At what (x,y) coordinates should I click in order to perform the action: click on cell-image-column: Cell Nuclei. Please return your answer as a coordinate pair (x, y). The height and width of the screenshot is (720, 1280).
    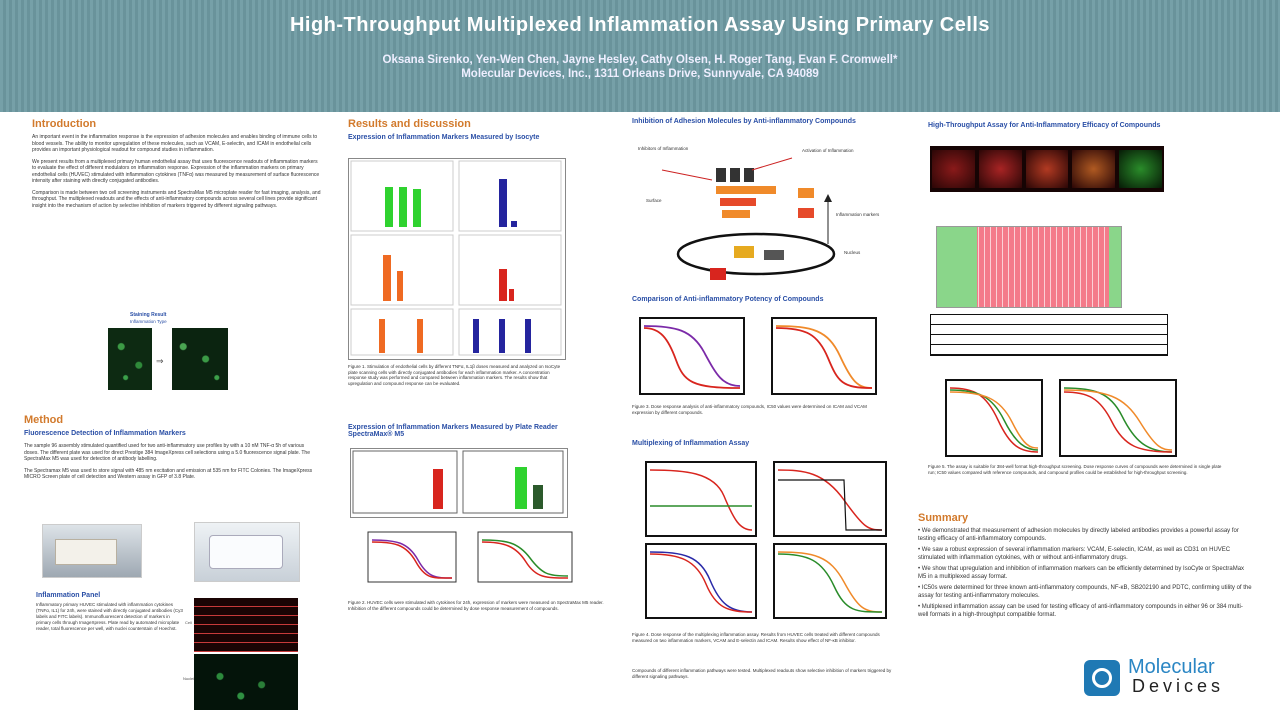
    Looking at the image, I should click on (240, 654).